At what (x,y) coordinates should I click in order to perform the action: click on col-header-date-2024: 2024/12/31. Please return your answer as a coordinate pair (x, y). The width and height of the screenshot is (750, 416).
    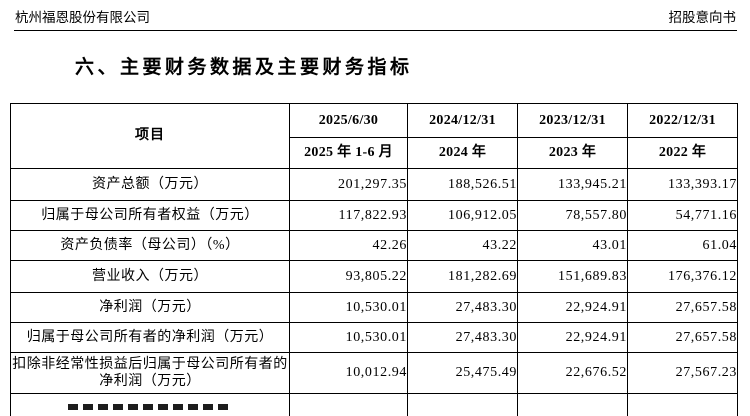
    Looking at the image, I should click on (462, 120).